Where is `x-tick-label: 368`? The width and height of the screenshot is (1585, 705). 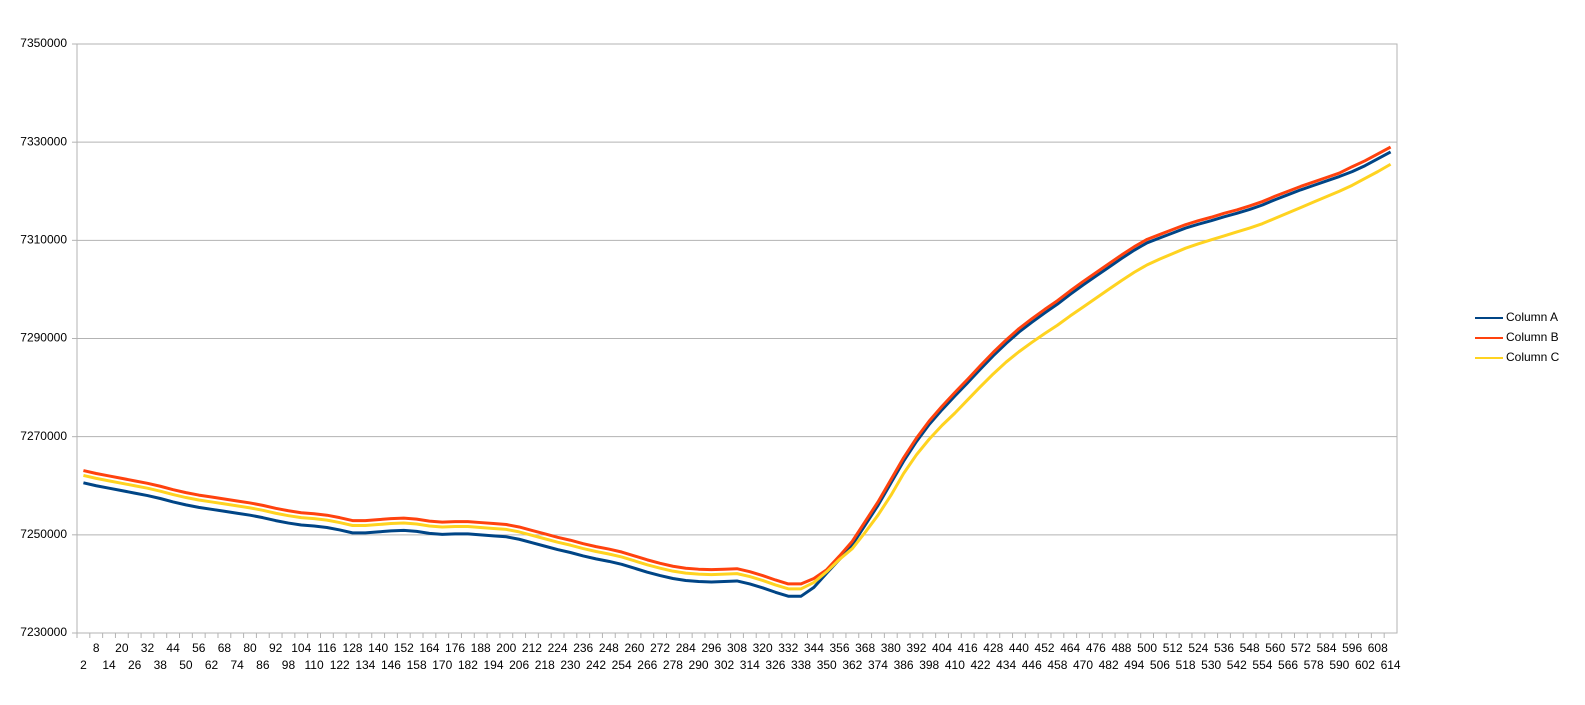
x-tick-label: 368 is located at coordinates (865, 648).